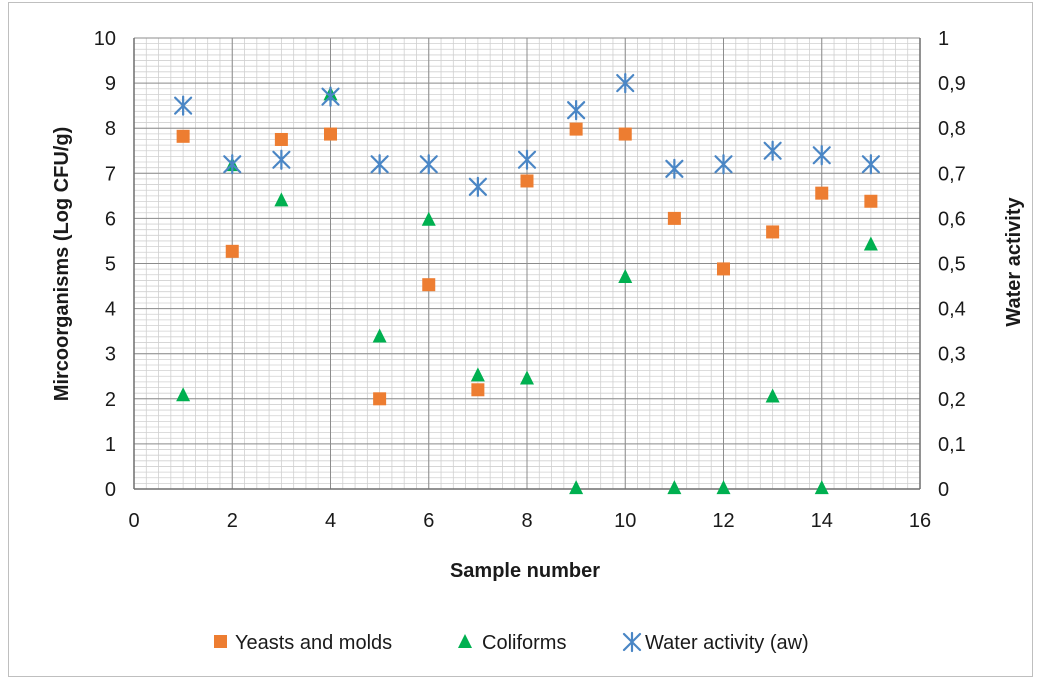 Image resolution: width=1041 pixels, height=681 pixels. Describe the element at coordinates (943, 39) in the screenshot. I see `y2-tick-label: 1` at that location.